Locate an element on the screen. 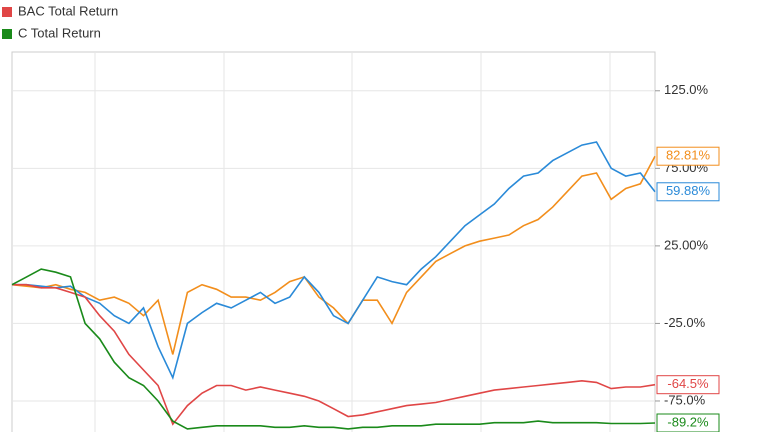 The width and height of the screenshot is (764, 437). legend-label: C Total Return is located at coordinates (59, 32).